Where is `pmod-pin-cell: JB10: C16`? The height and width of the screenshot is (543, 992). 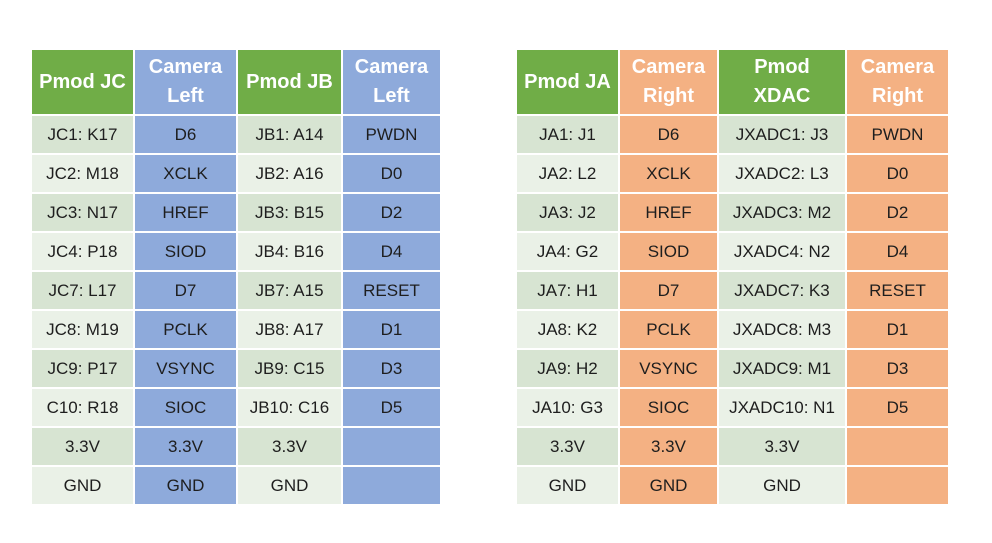 pmod-pin-cell: JB10: C16 is located at coordinates (289, 407).